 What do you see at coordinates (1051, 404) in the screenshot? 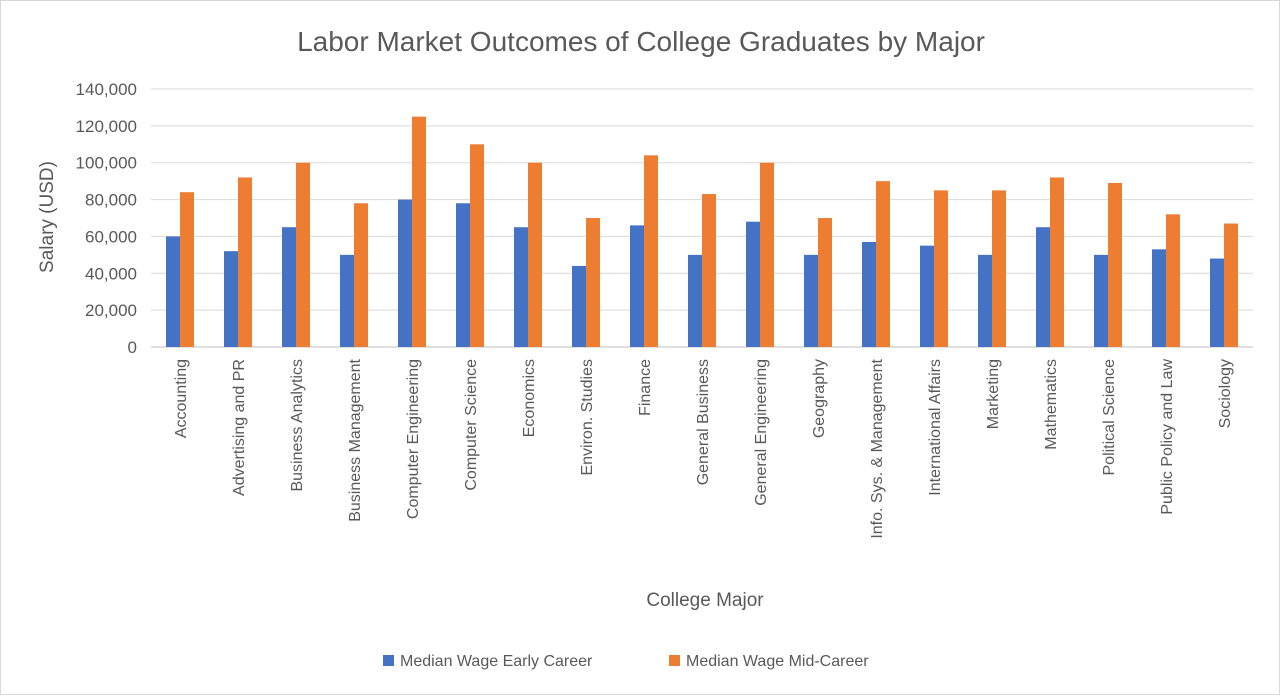
I see `x-tick-label: Mathematics` at bounding box center [1051, 404].